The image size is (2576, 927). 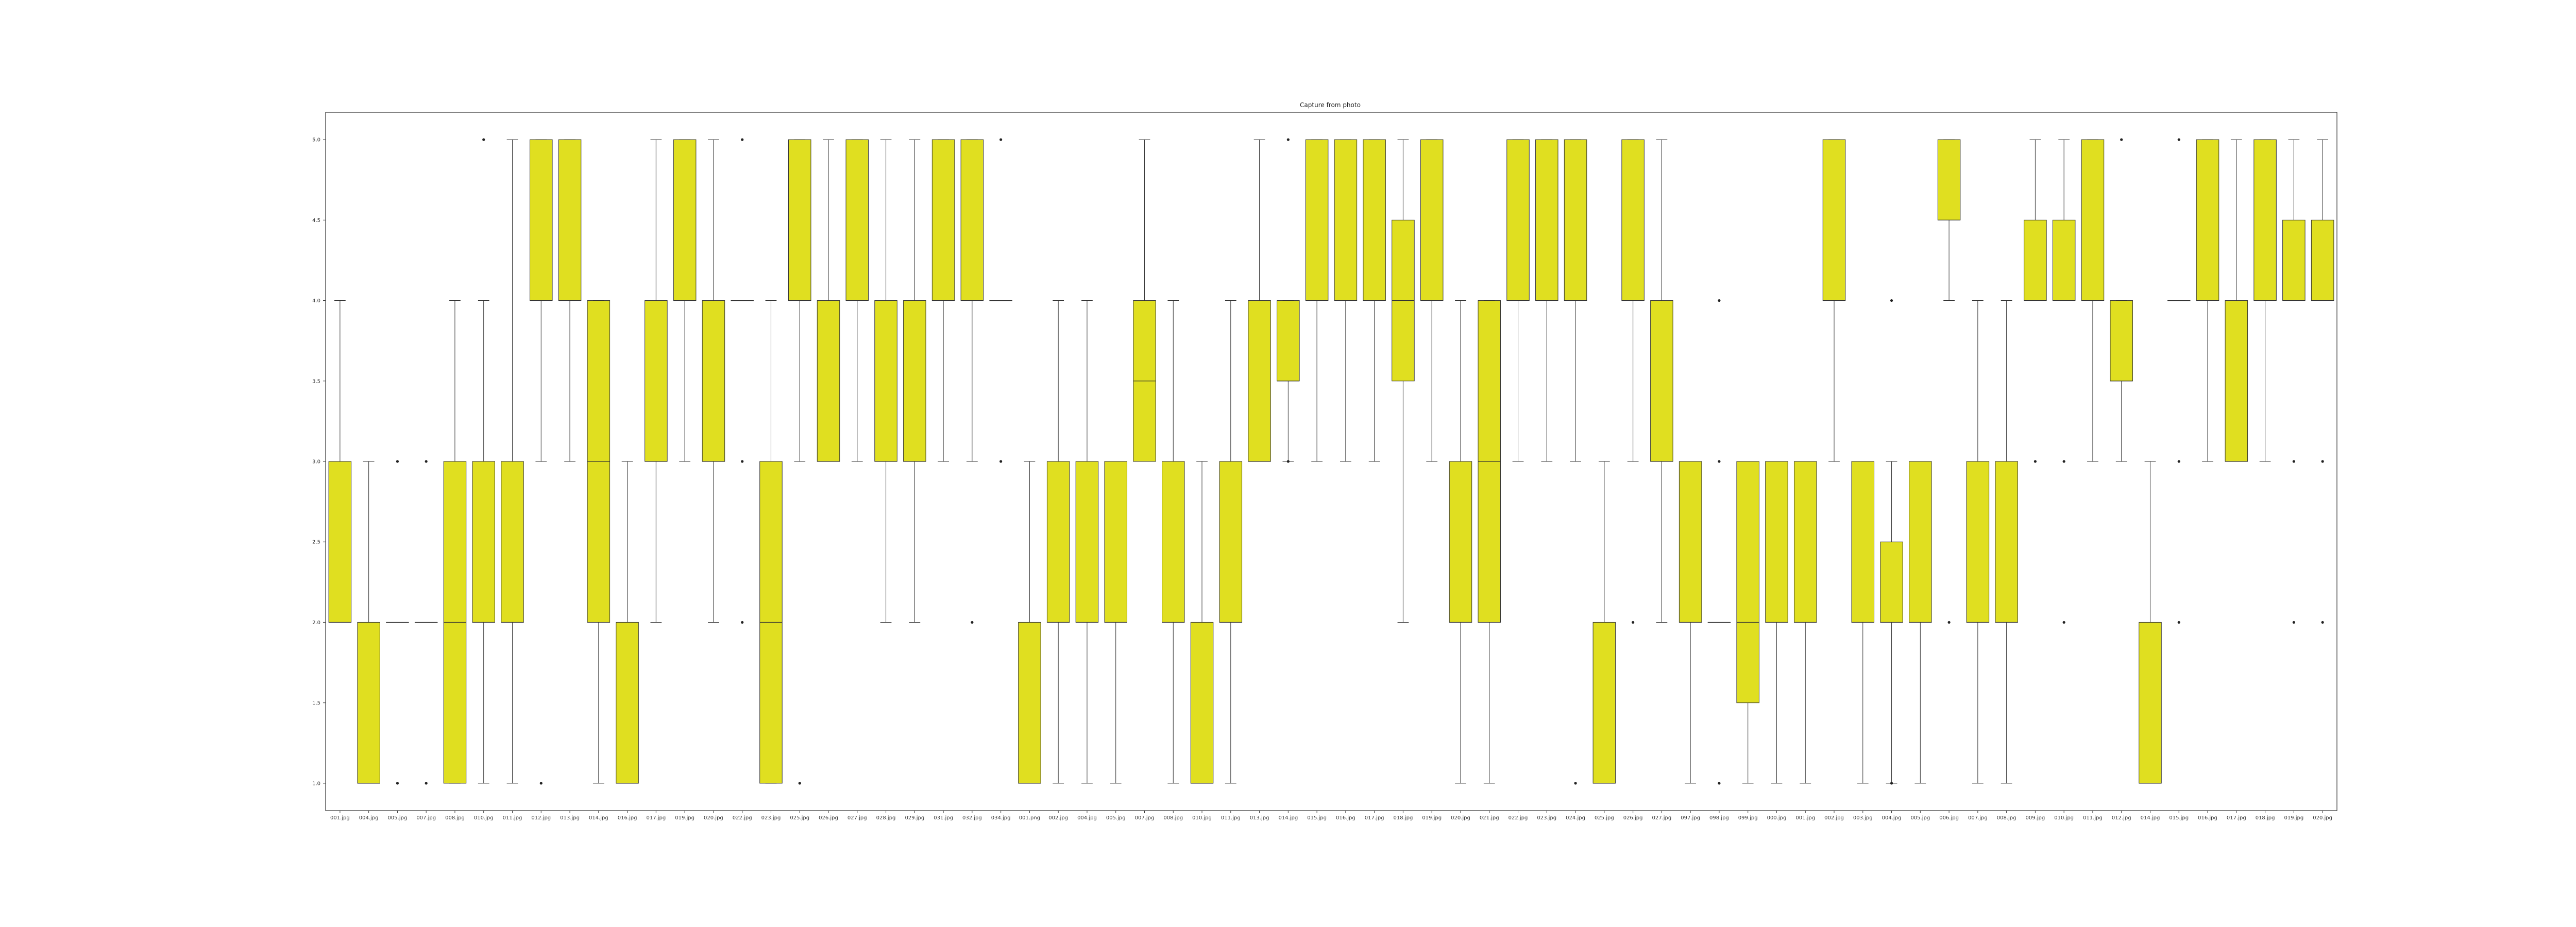 What do you see at coordinates (1403, 818) in the screenshot?
I see `x-tick-label: 018.jpg` at bounding box center [1403, 818].